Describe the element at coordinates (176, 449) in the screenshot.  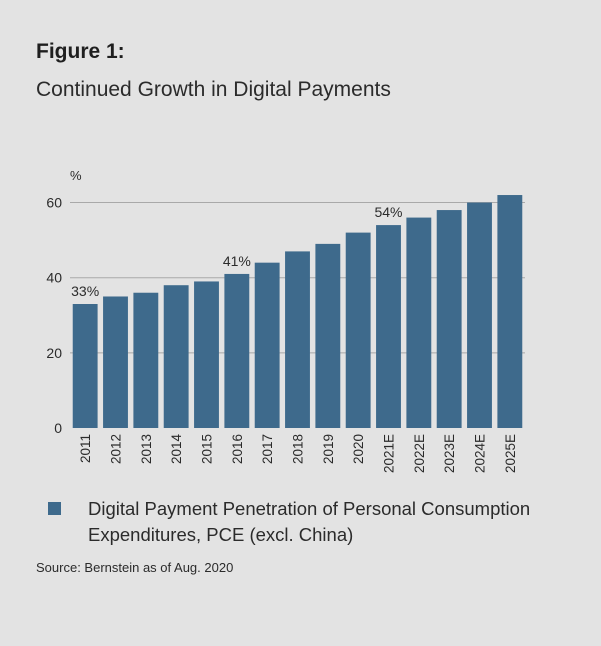
I see `x-tick-label: 2014` at that location.